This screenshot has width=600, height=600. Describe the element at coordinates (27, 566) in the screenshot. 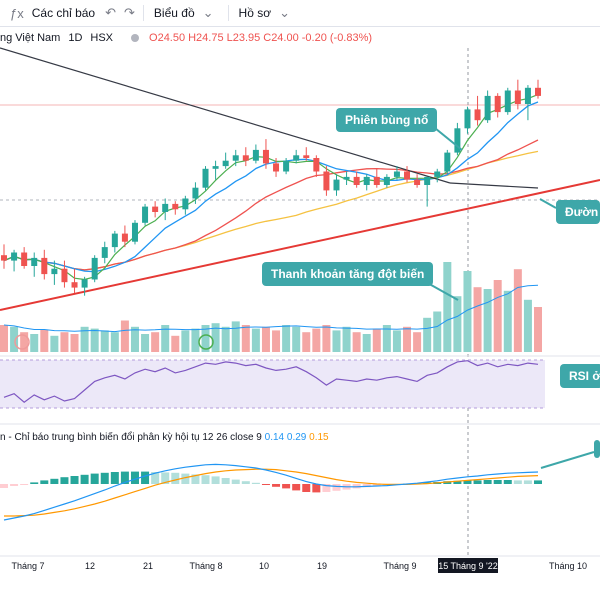

I see `x-tick-label: Tháng 7` at that location.